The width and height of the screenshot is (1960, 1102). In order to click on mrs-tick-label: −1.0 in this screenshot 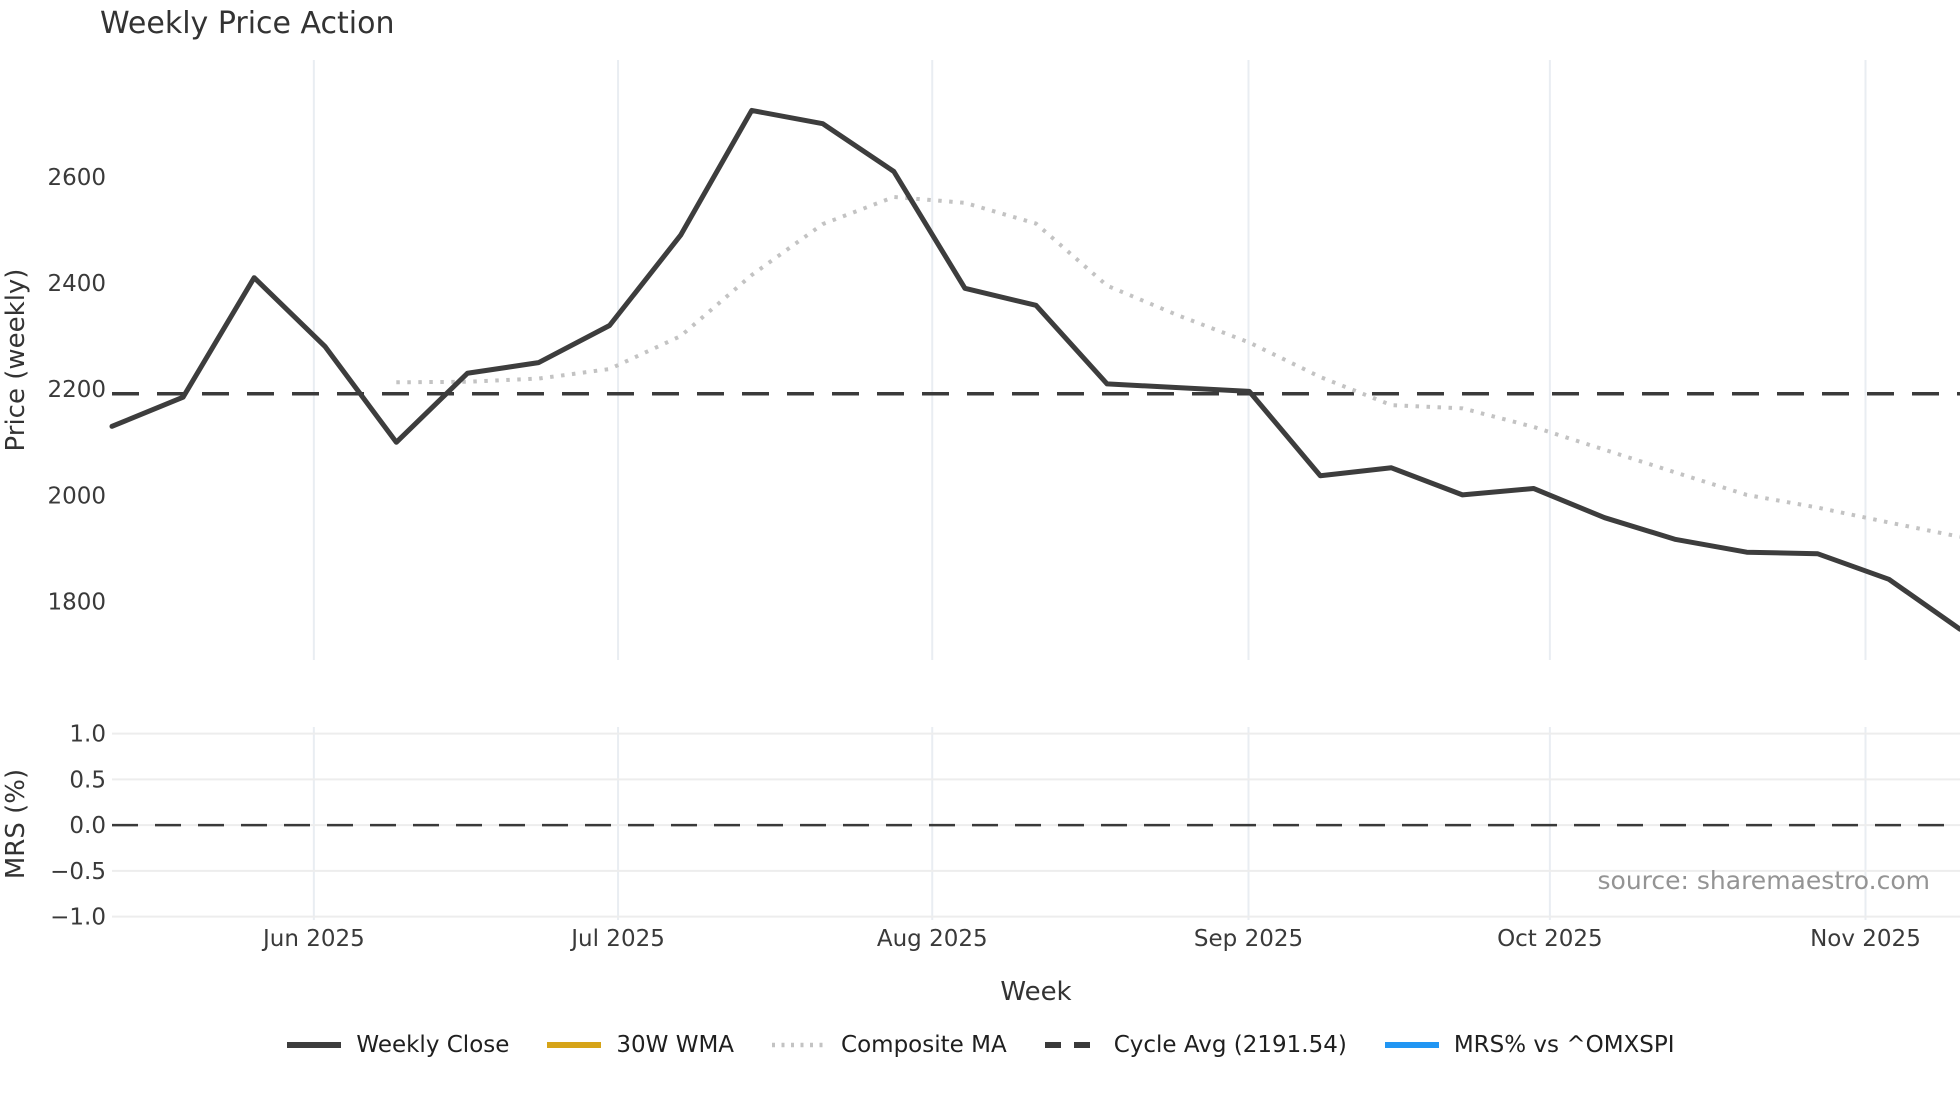, I will do `click(78, 918)`.